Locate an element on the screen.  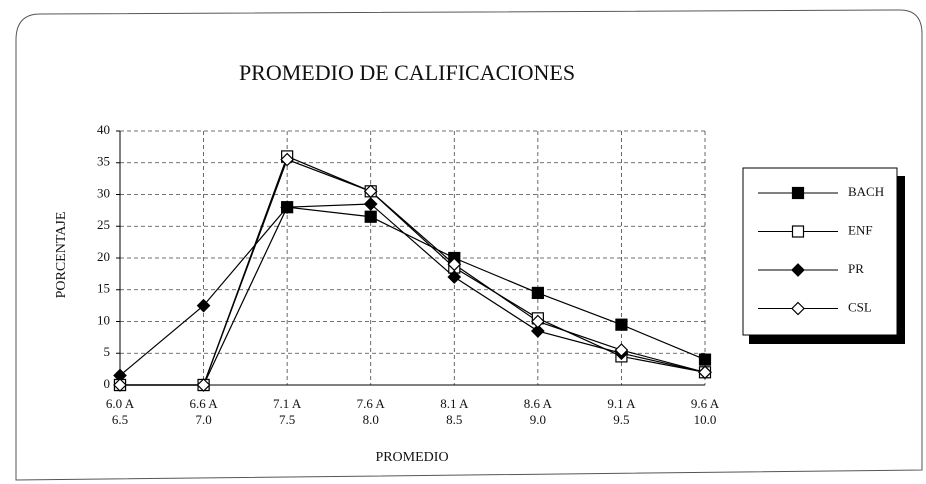
y-tick-label: 15 is located at coordinates (103, 288).